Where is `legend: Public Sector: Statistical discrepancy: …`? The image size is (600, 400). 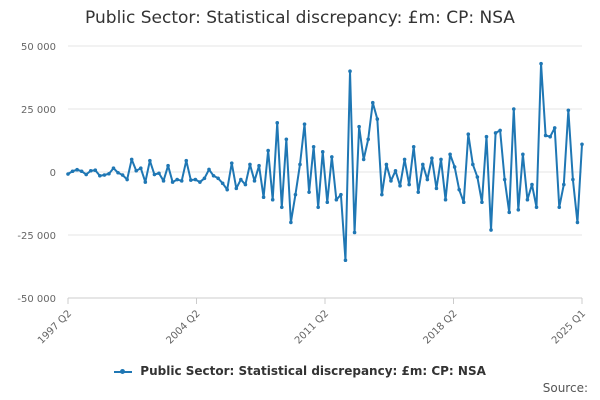 legend: Public Sector: Statistical discrepancy: … is located at coordinates (300, 371).